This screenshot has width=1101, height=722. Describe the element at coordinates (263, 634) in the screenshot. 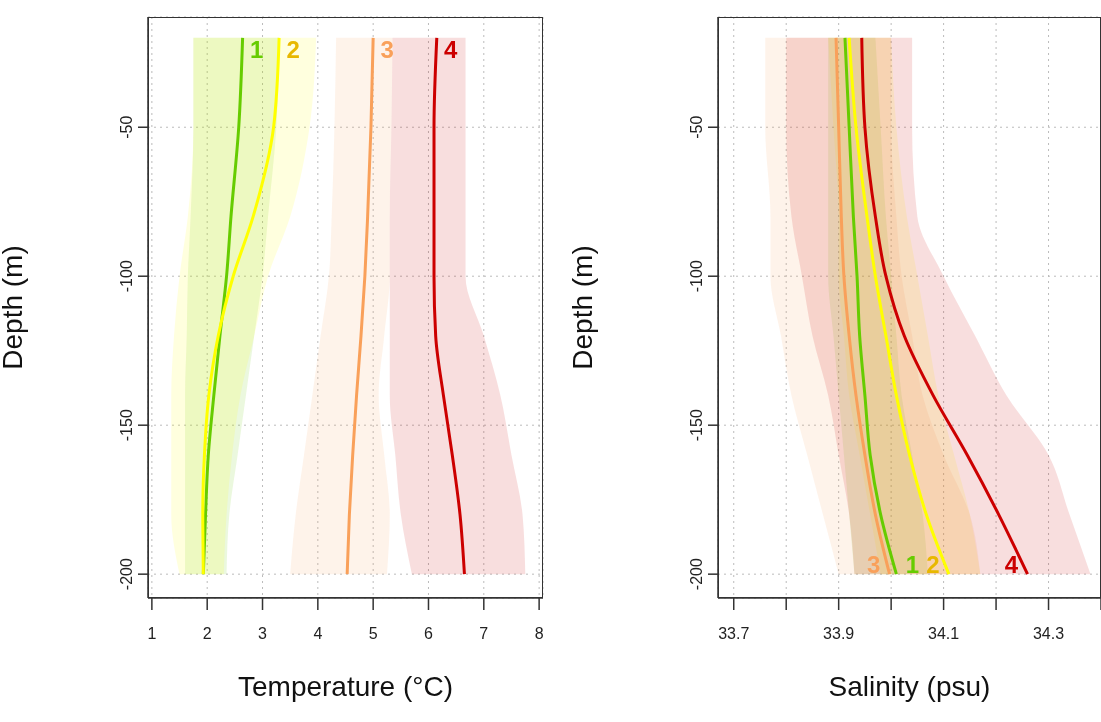

I see `x-tick-label: 3` at that location.